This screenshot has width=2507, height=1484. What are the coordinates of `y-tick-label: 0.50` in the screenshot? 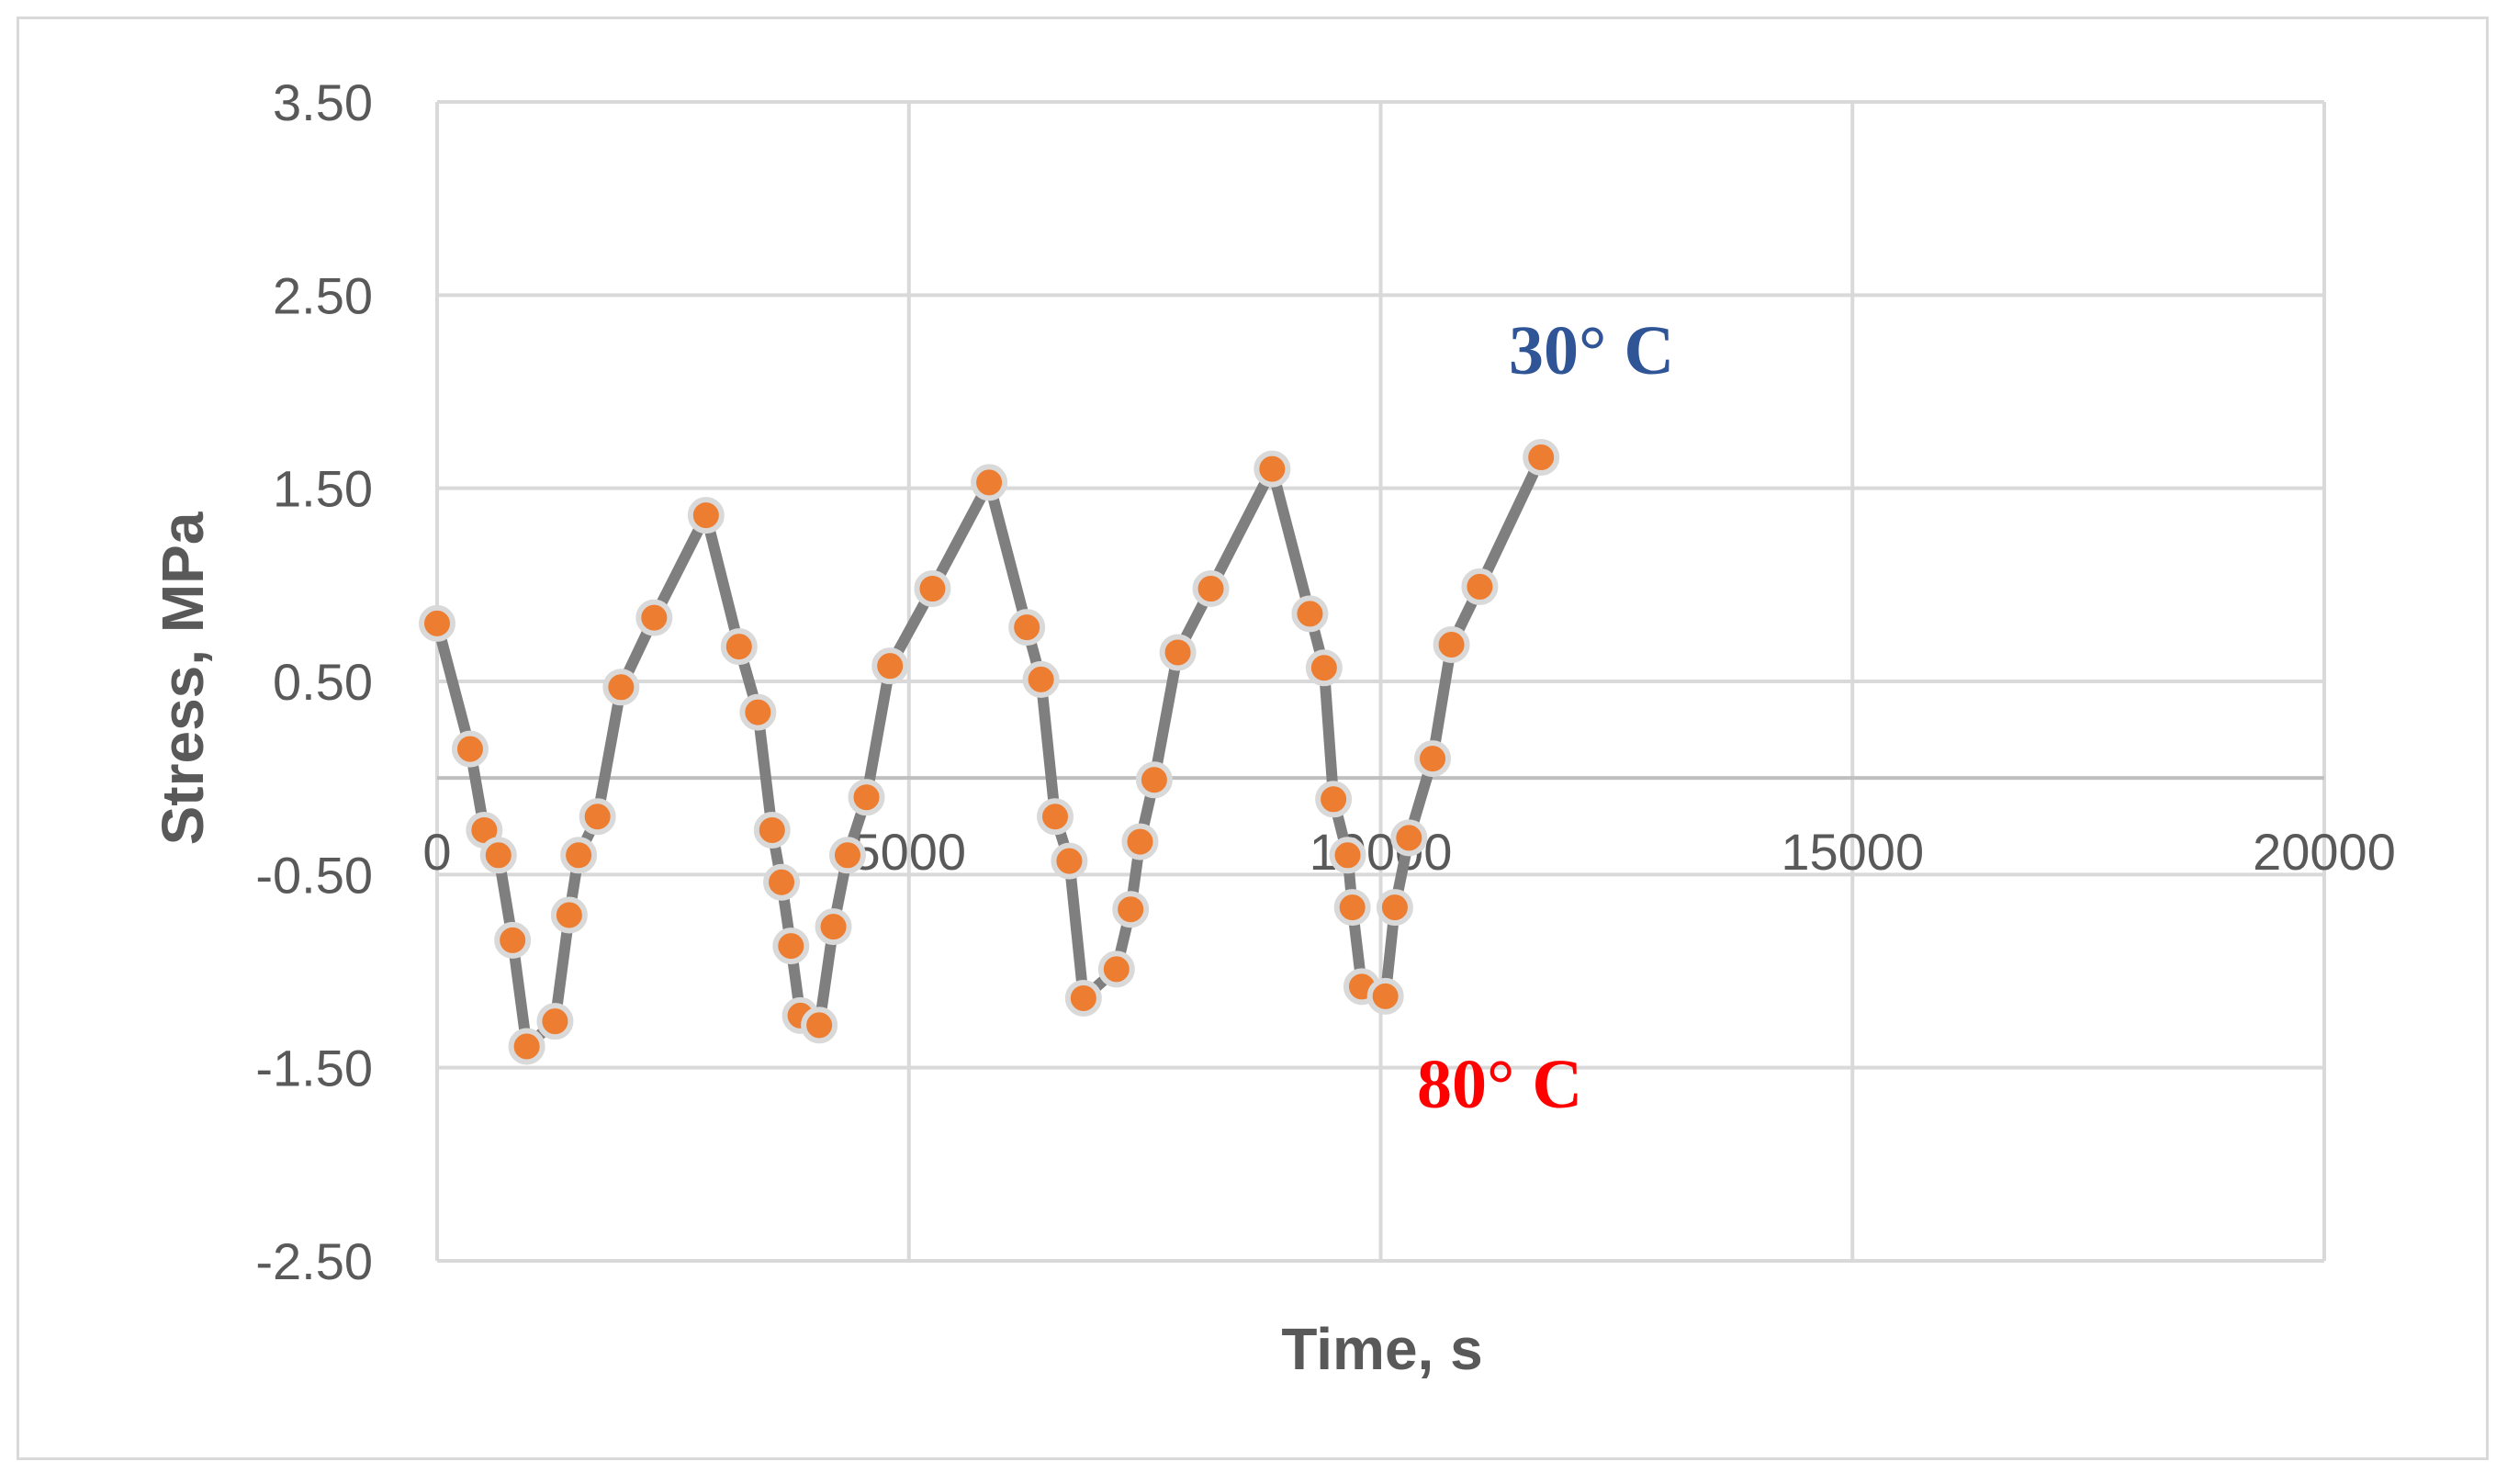 It's located at (323, 682).